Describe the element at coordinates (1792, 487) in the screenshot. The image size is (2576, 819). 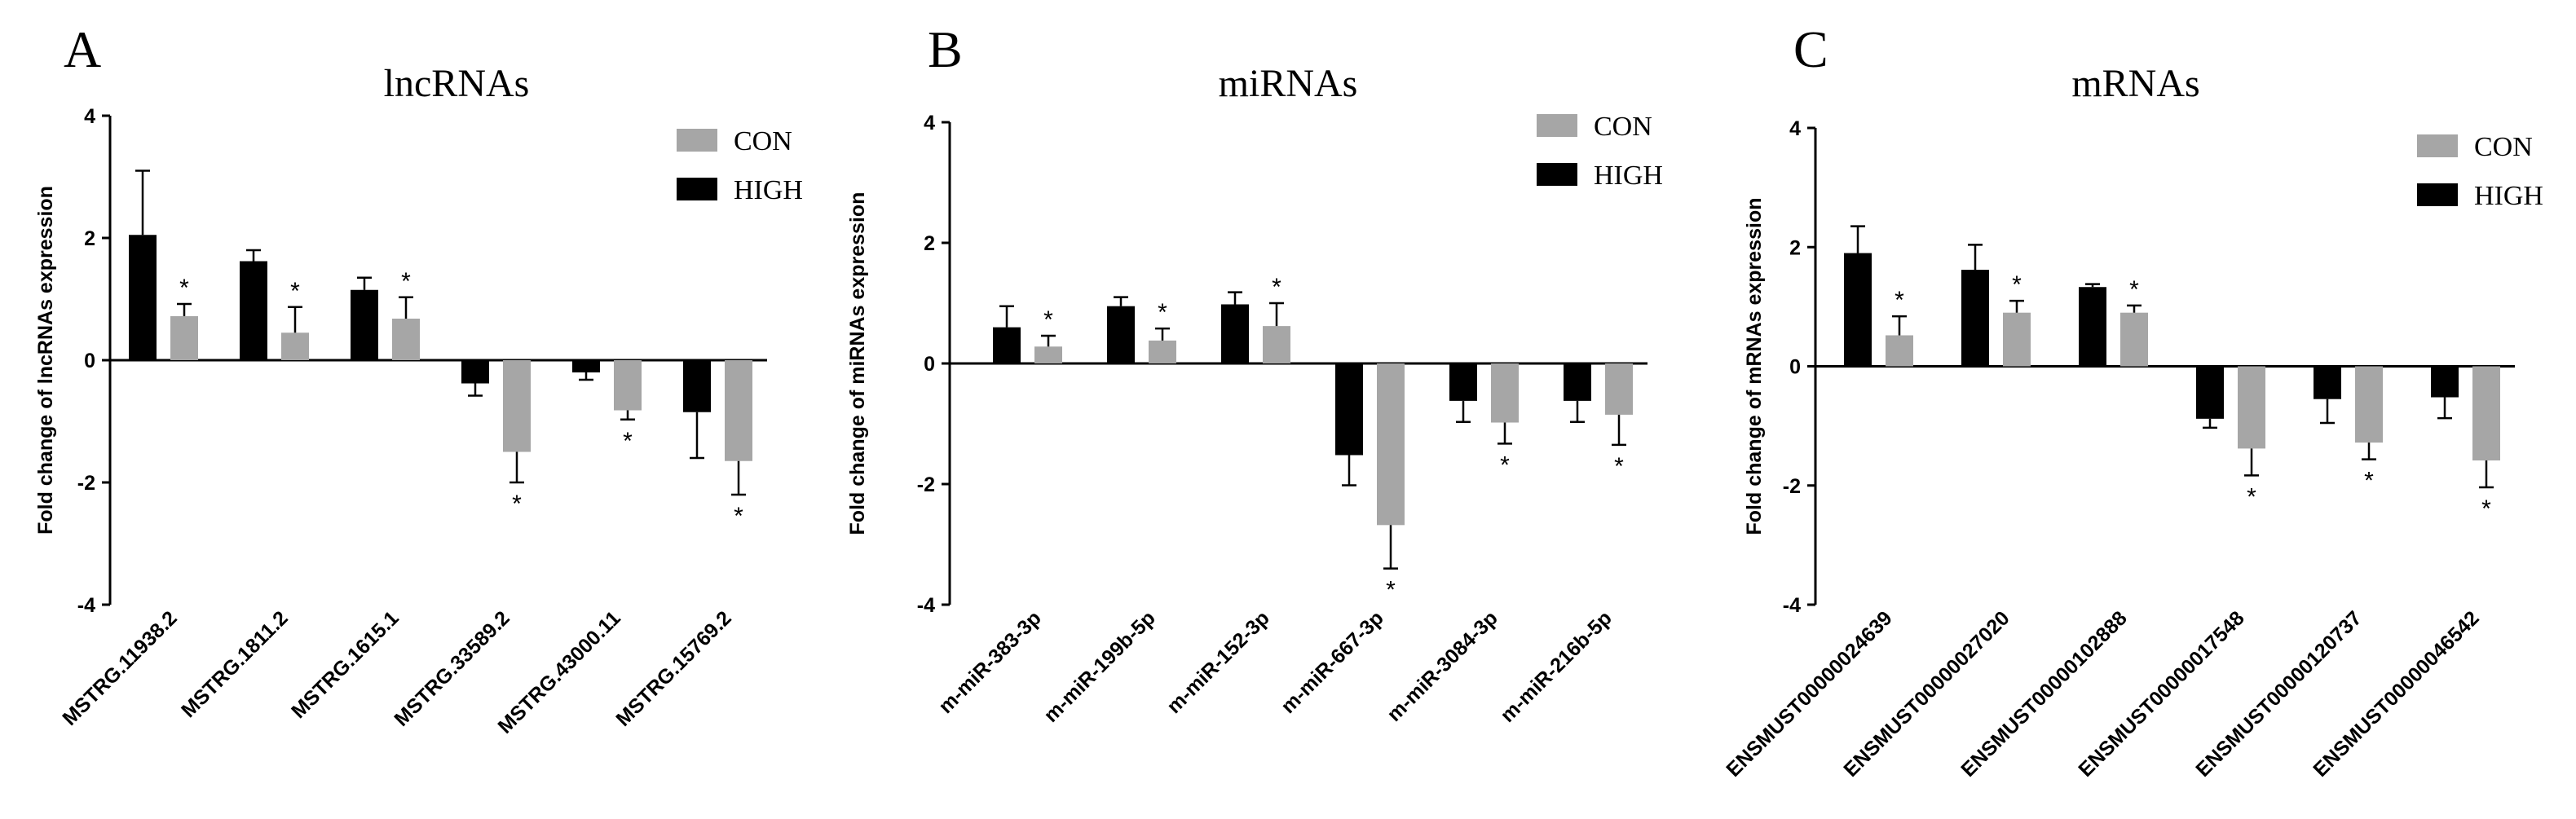
I see `panel-c-y-tick-label: -2` at that location.